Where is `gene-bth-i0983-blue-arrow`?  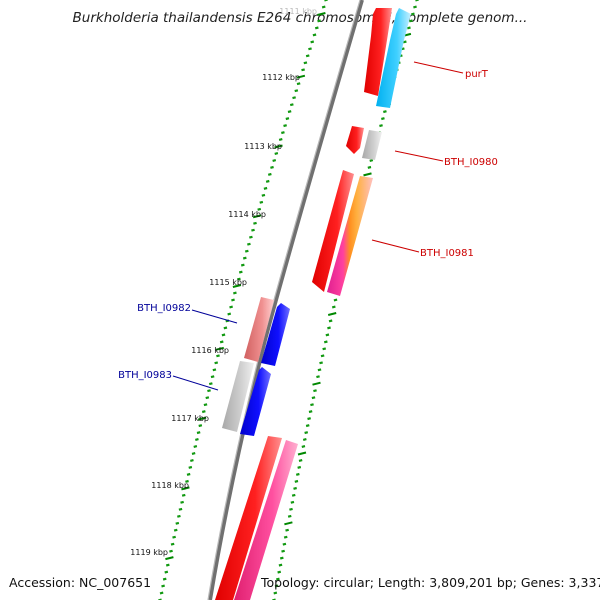
gene-bth-i0983-blue-arrow is located at coordinates (255, 401).